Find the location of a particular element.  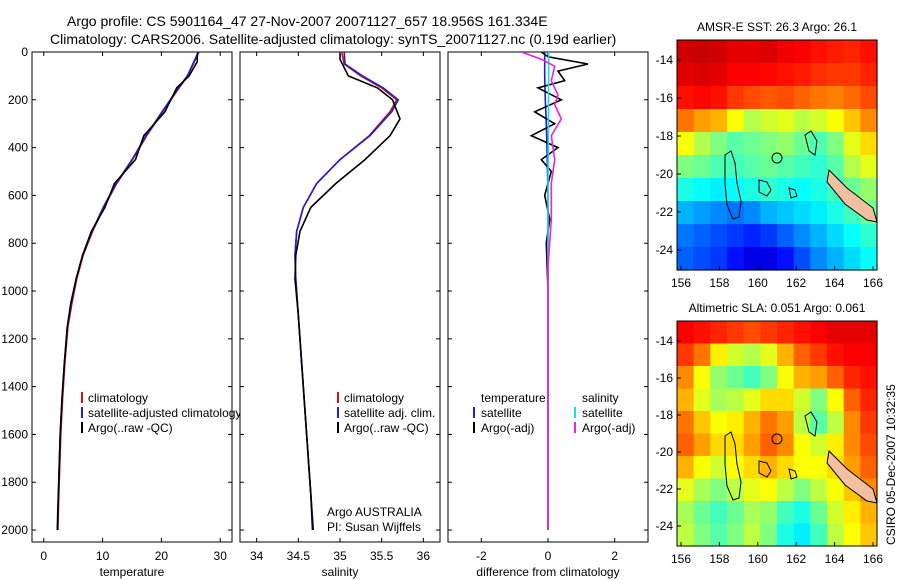

sst-map-new-caledonia-landmass is located at coordinates (852, 195).